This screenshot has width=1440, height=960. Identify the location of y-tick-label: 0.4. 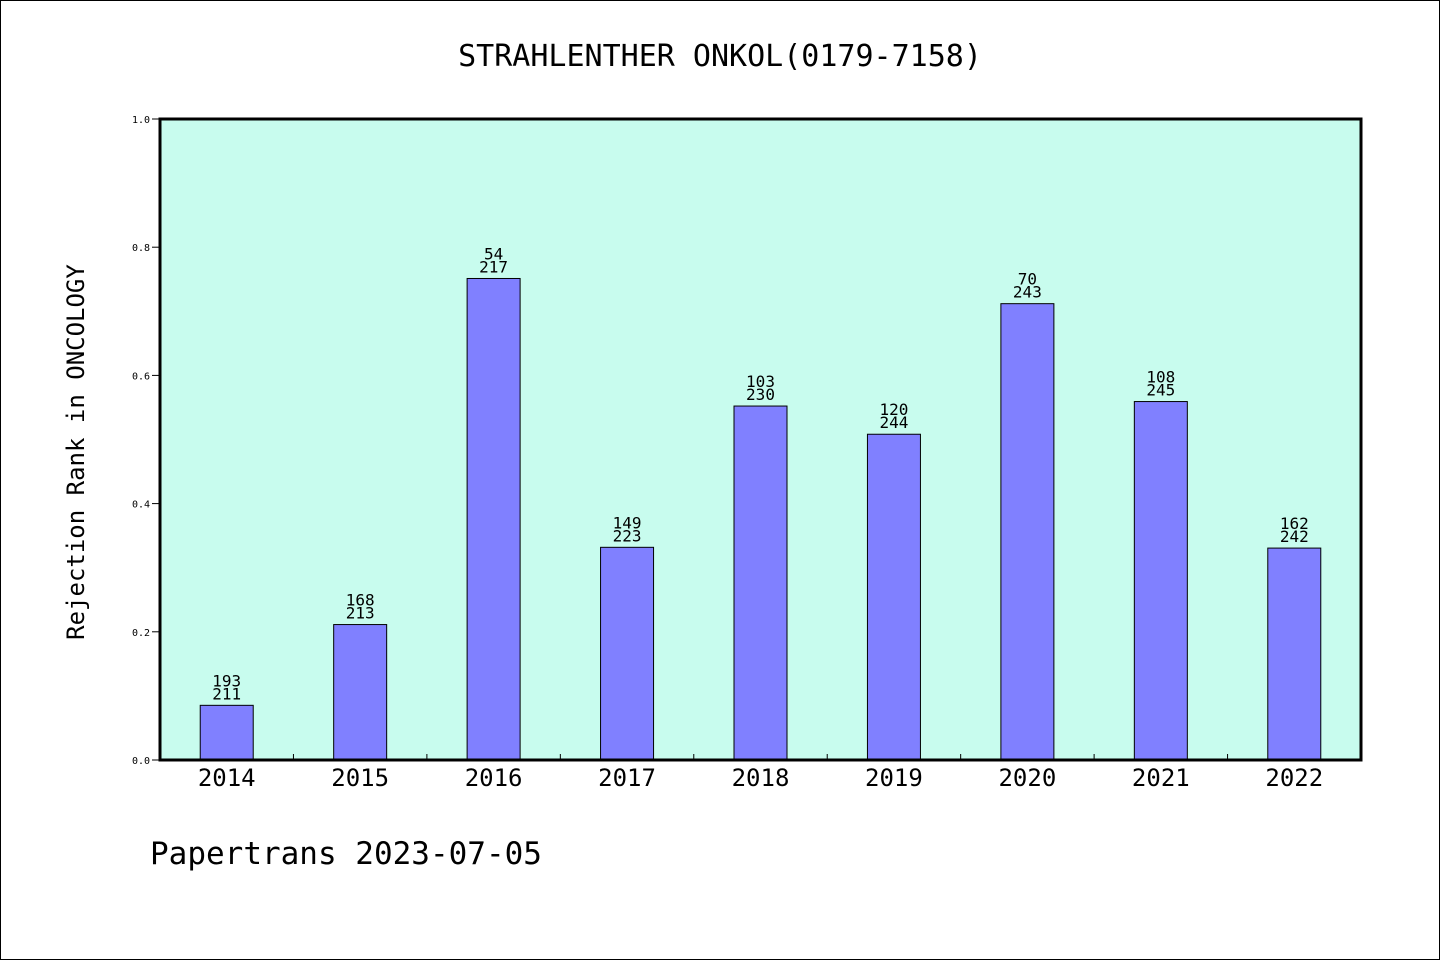
(141, 505).